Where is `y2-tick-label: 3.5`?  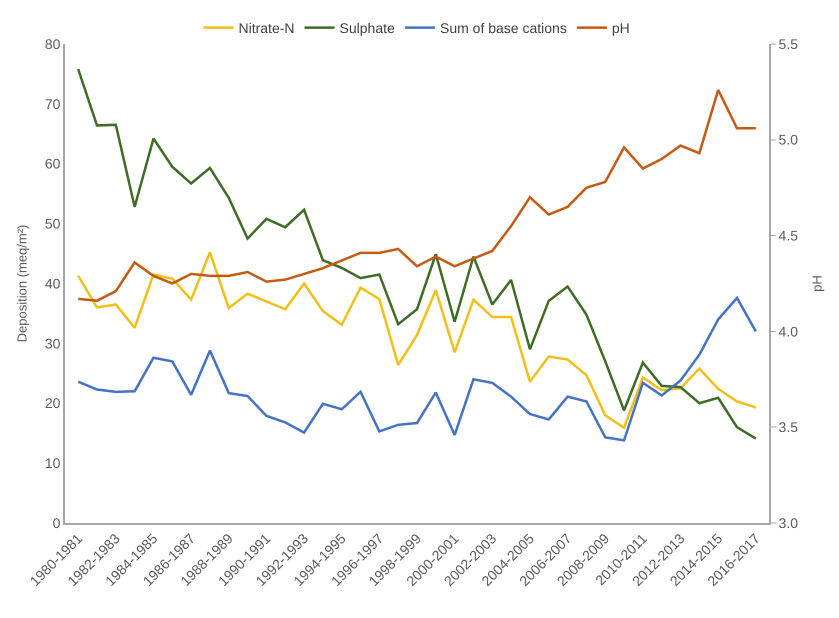
y2-tick-label: 3.5 is located at coordinates (788, 427).